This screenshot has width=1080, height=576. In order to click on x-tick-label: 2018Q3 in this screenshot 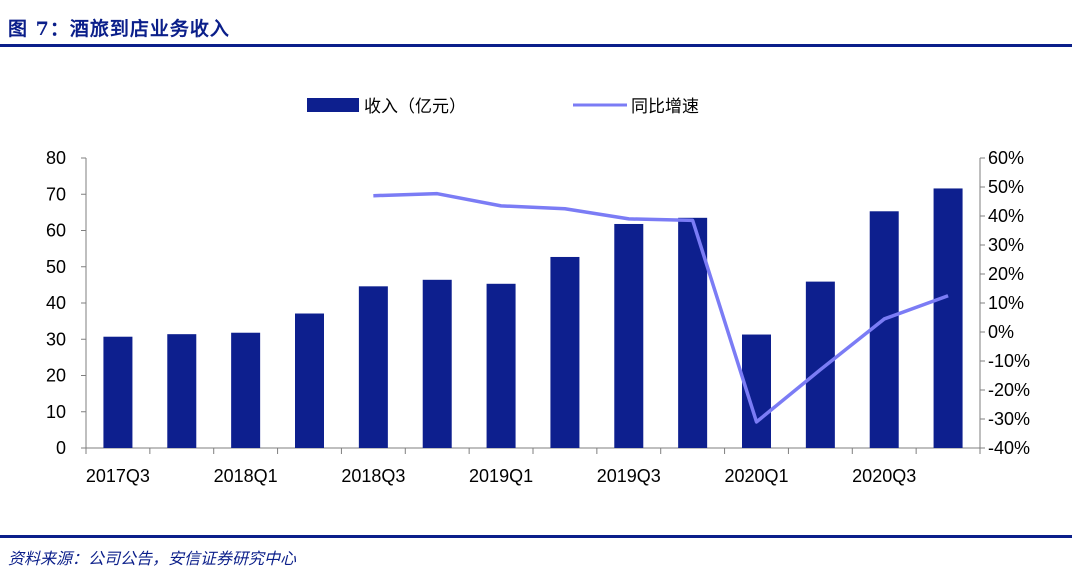, I will do `click(373, 476)`.